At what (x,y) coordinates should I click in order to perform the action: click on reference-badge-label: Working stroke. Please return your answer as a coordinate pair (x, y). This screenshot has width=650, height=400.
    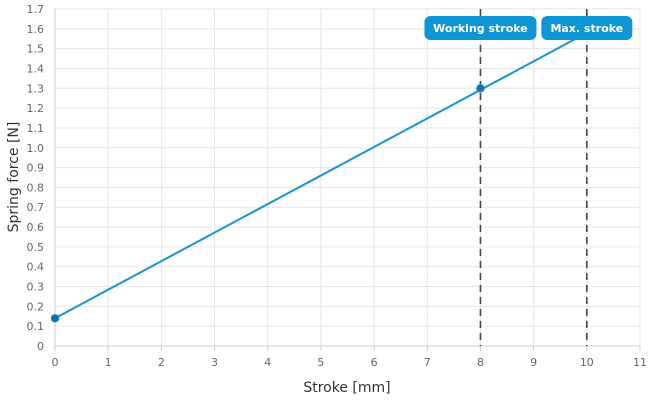
    Looking at the image, I should click on (480, 28).